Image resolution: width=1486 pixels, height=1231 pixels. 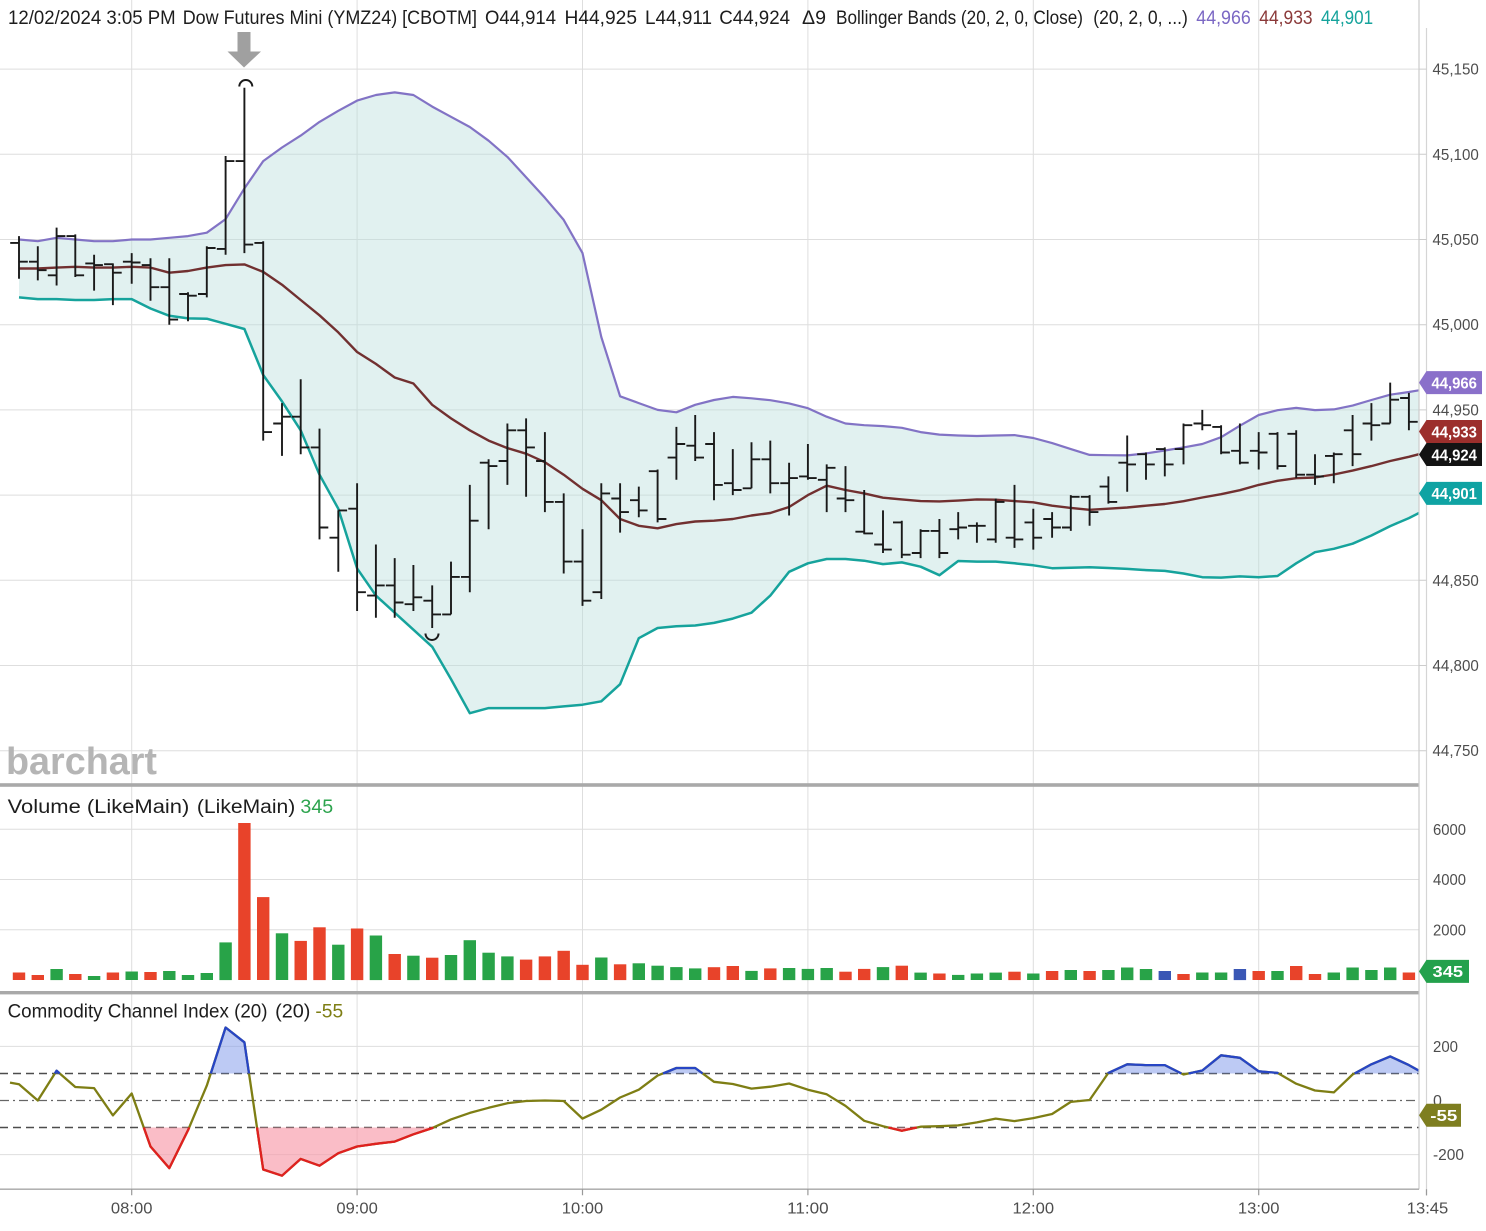 I want to click on svg-text: 13:00, so click(x=1259, y=1209).